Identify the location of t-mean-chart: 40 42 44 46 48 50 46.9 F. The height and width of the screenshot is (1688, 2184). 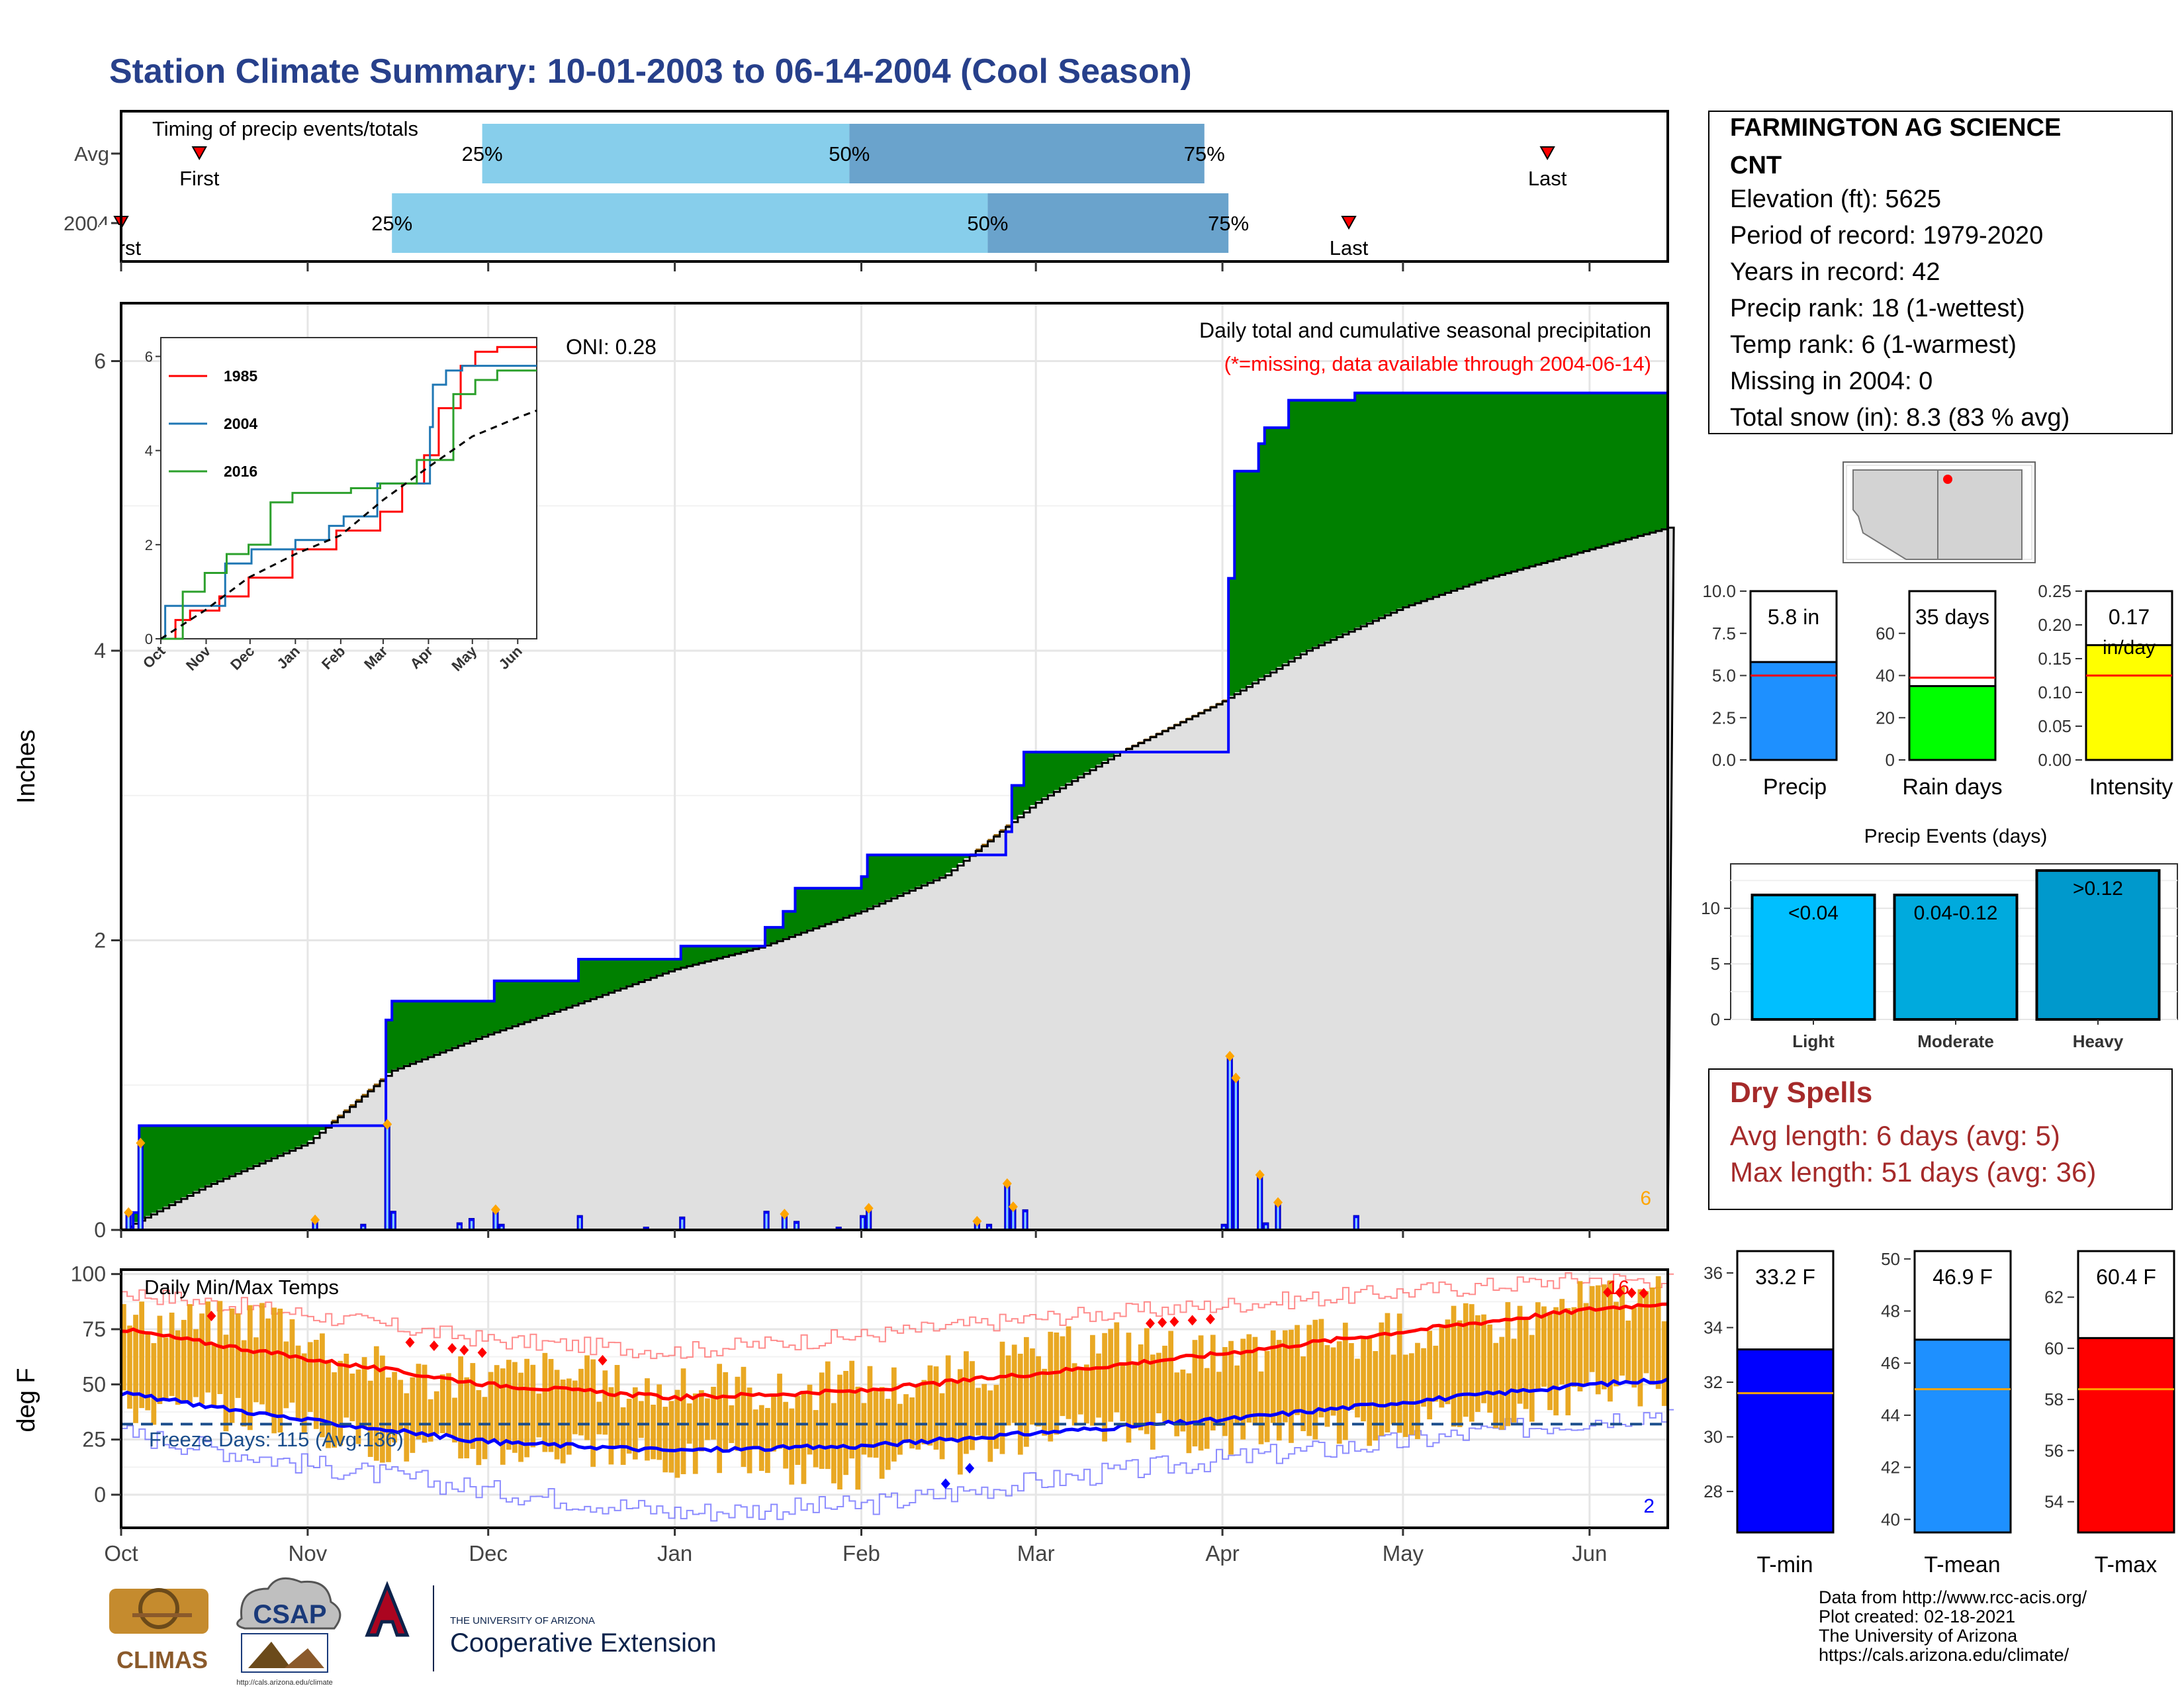
(1946, 1391).